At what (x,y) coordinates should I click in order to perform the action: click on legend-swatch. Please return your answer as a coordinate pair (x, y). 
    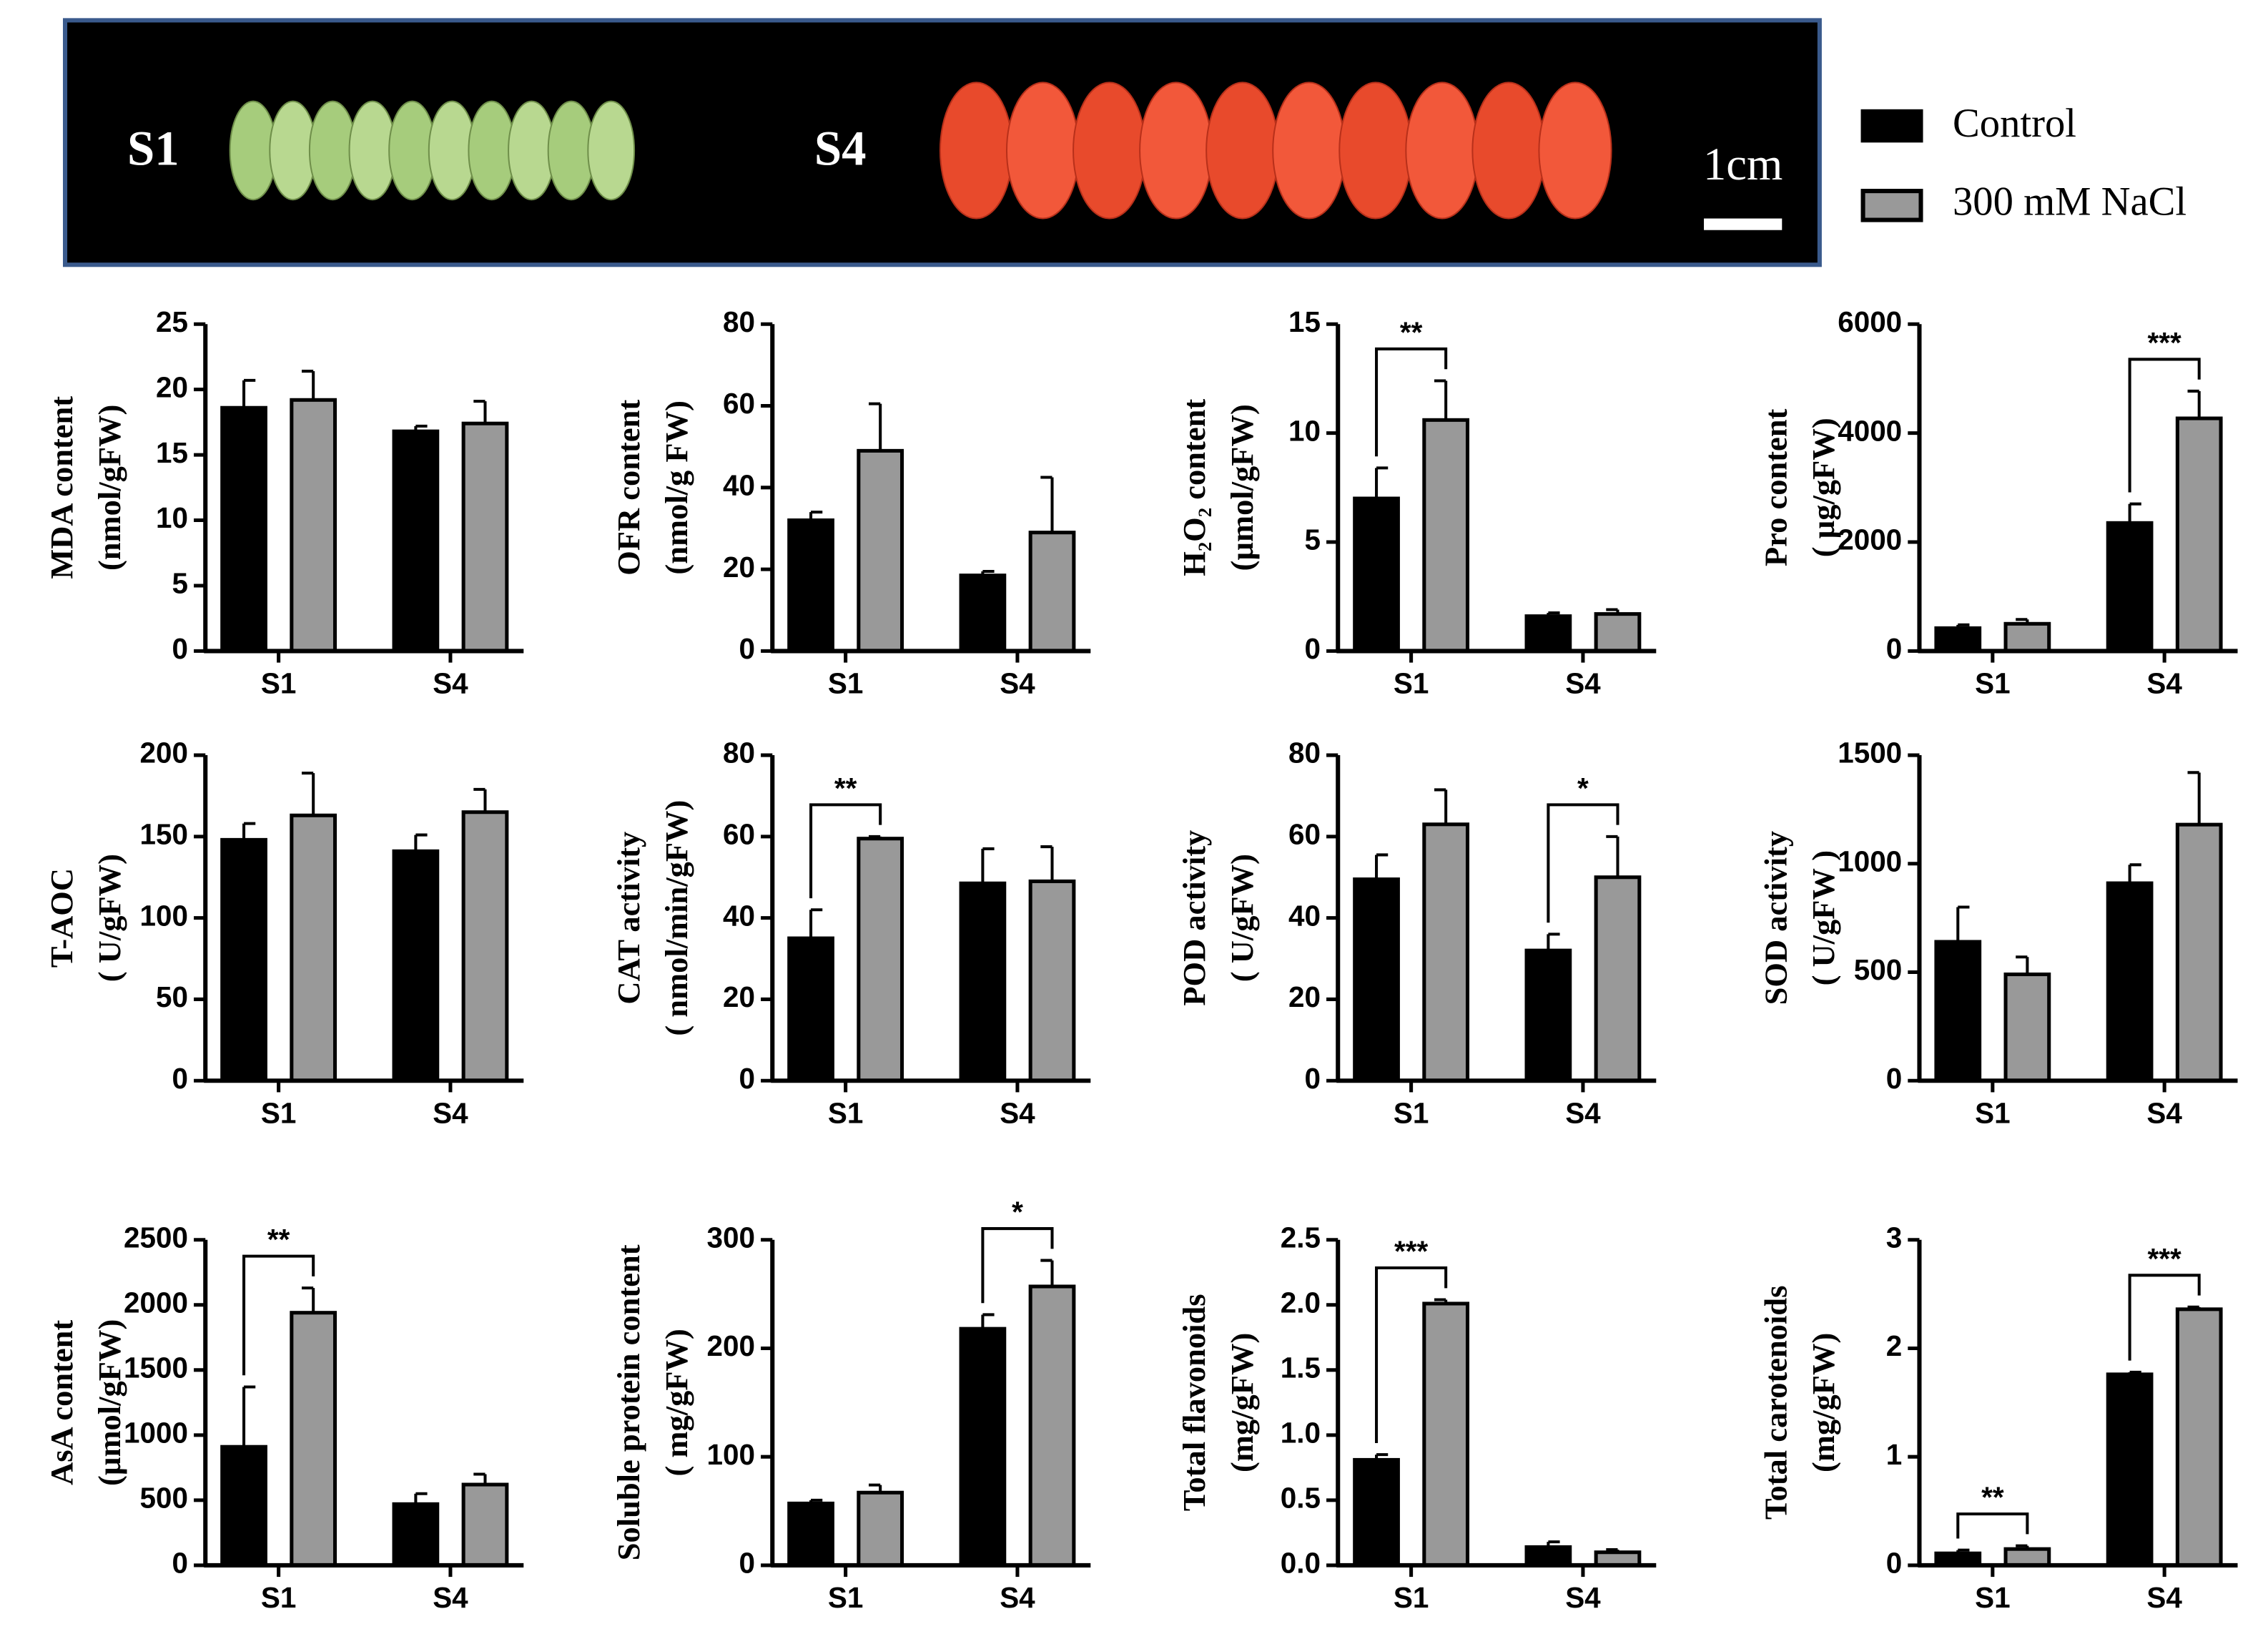
    Looking at the image, I should click on (1891, 205).